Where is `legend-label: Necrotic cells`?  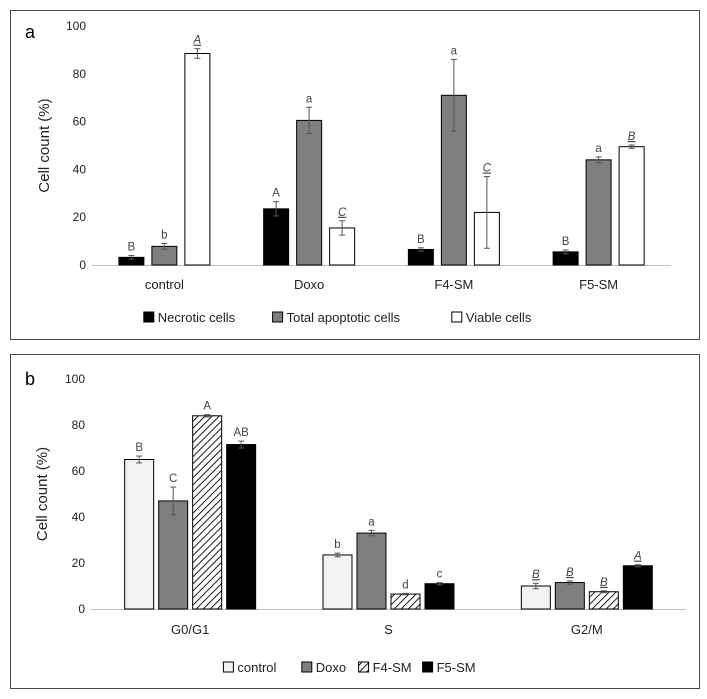 legend-label: Necrotic cells is located at coordinates (197, 317).